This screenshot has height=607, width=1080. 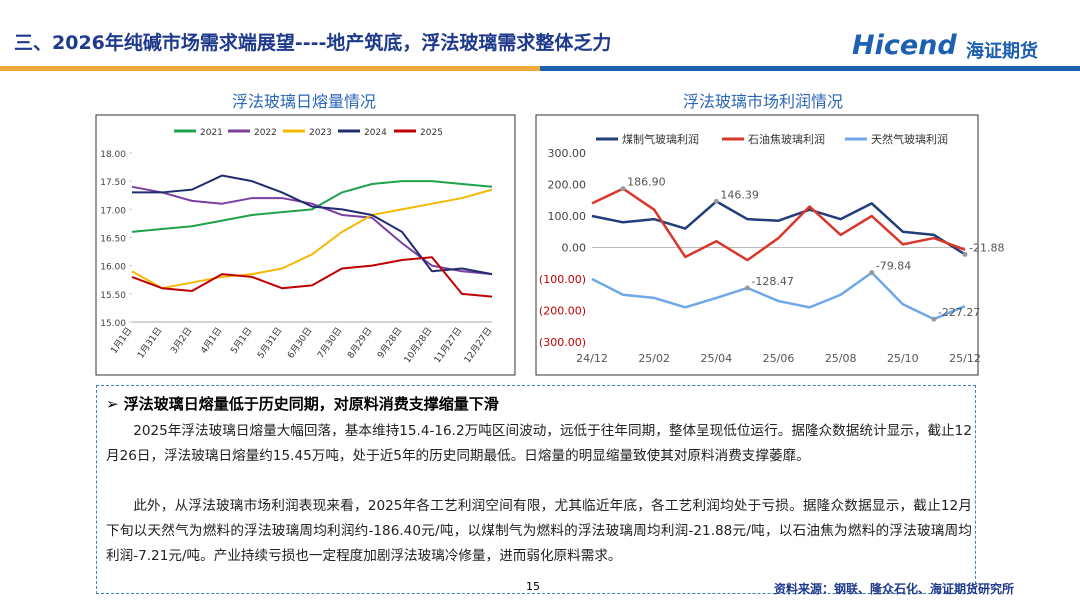 What do you see at coordinates (739, 194) in the screenshot?
I see `data-label: 146.39` at bounding box center [739, 194].